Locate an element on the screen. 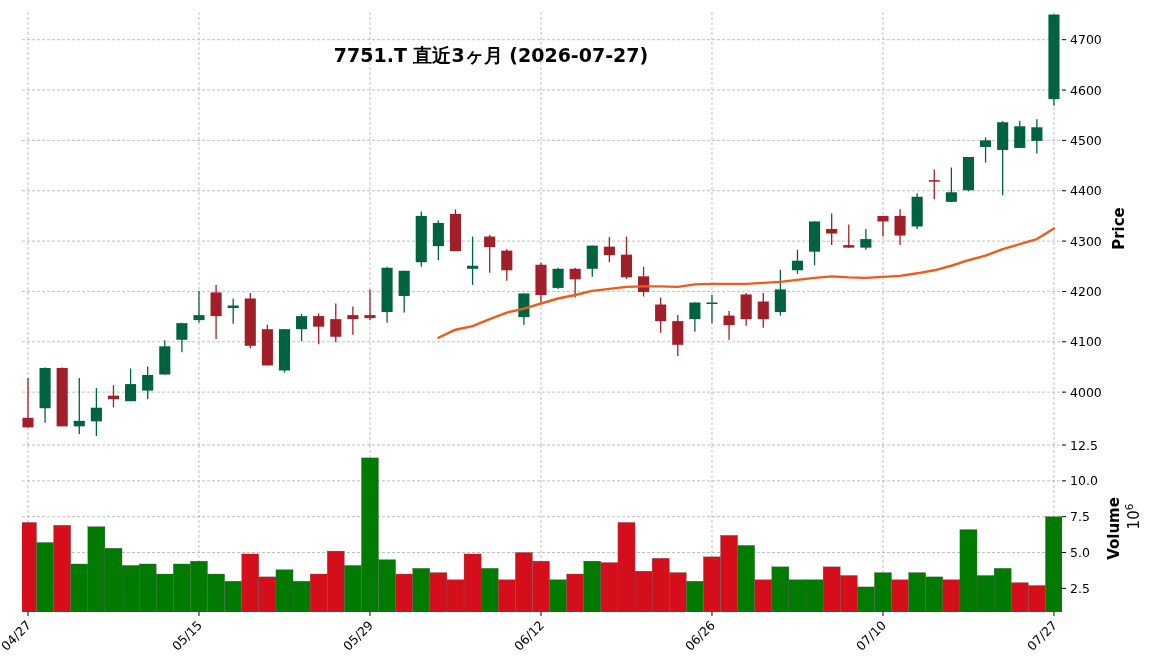 This screenshot has height=670, width=1156. y-tick-label: 2.5 is located at coordinates (1080, 588).